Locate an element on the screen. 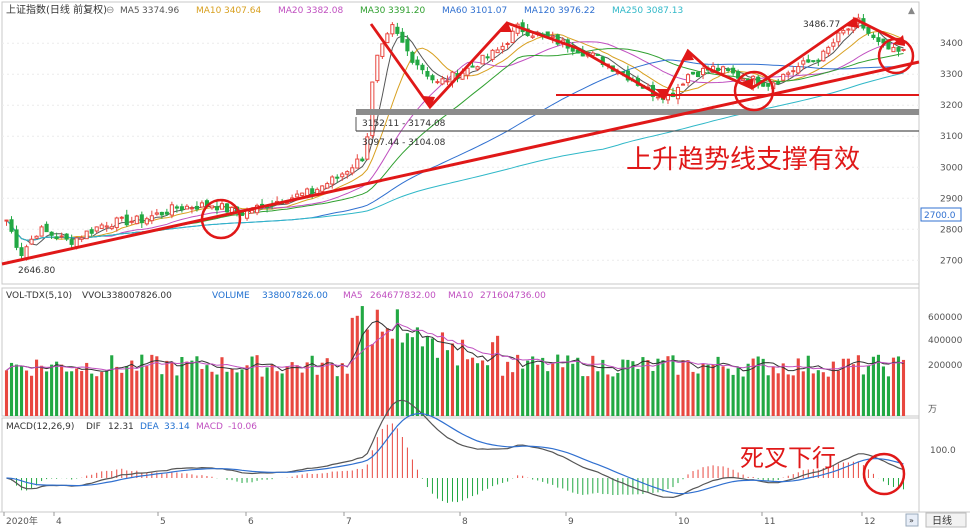 This screenshot has width=970, height=528. period-button-label: 日线 is located at coordinates (942, 520).